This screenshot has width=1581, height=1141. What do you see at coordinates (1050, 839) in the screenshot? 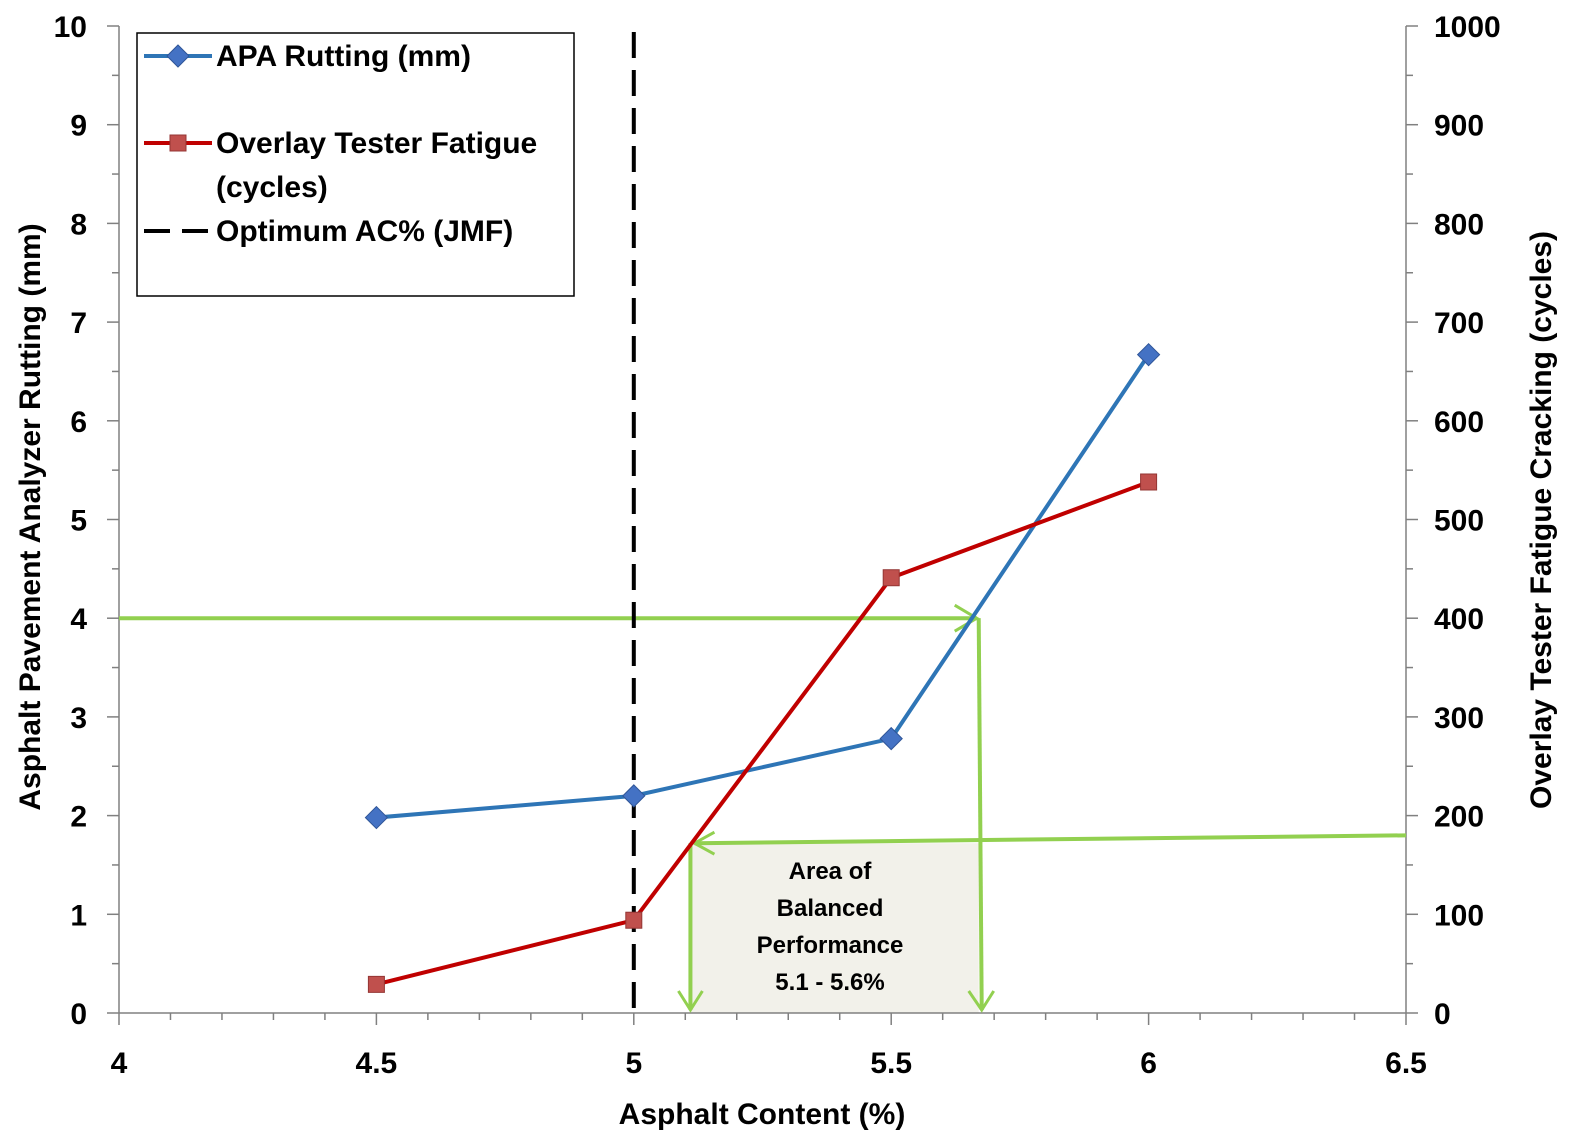
I see `fatigue-threshold-line` at bounding box center [1050, 839].